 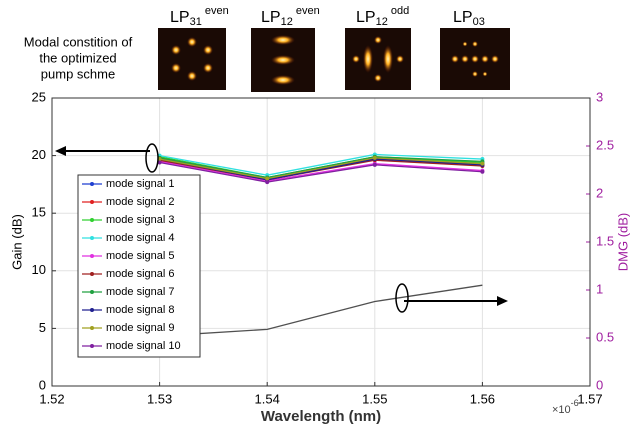 What do you see at coordinates (77, 57) in the screenshot?
I see `caption-line: the optimized` at bounding box center [77, 57].